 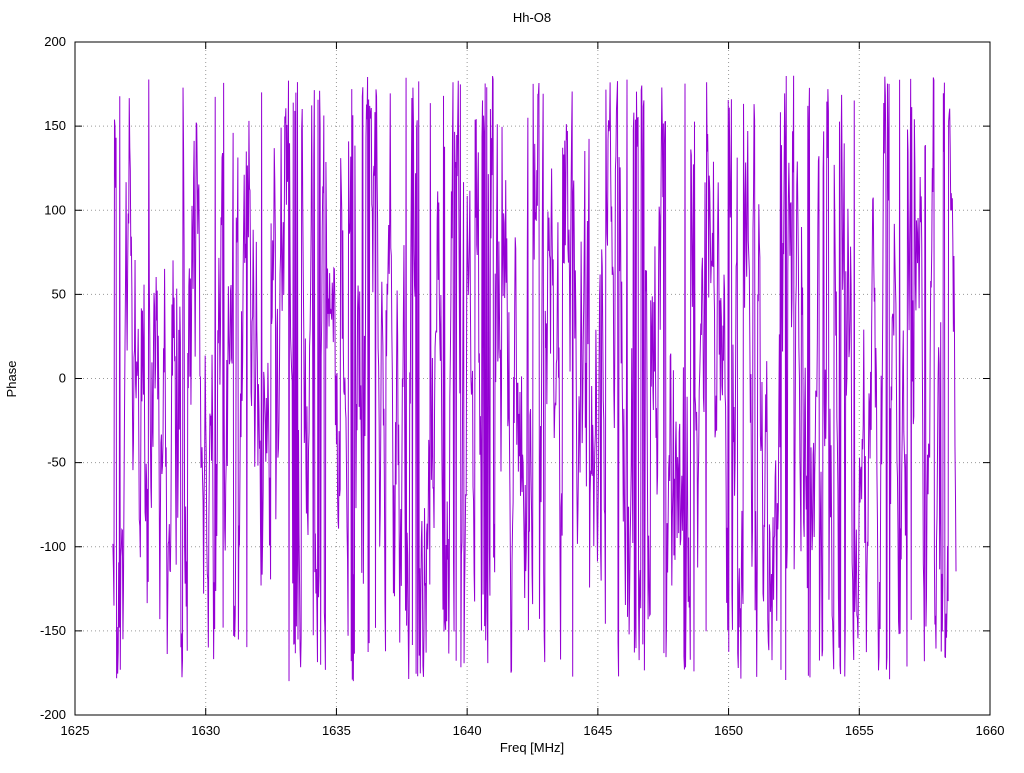 I want to click on y-tick-label: -50, so click(x=56, y=462).